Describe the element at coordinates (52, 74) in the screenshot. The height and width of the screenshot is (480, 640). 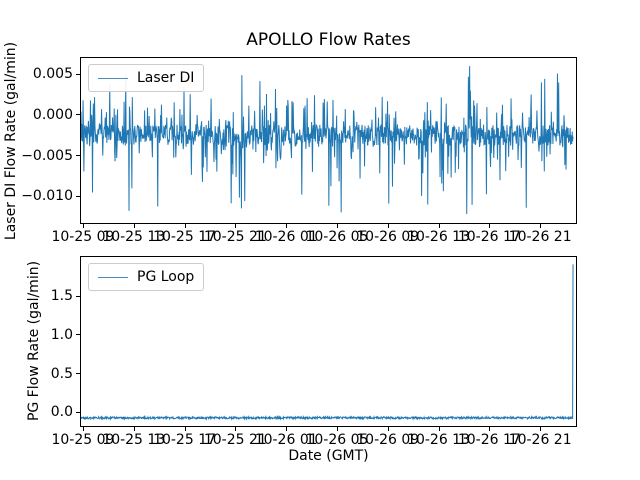
I see `y-tick-label: 0.005` at that location.